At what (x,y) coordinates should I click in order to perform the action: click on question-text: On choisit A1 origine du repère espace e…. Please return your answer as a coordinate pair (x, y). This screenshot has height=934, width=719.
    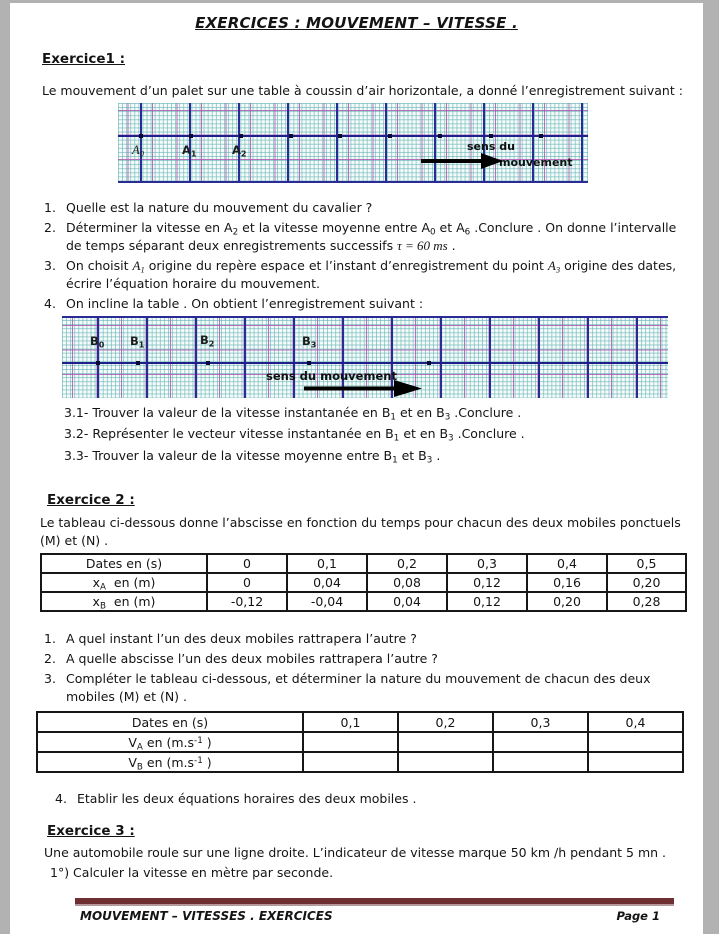
    Looking at the image, I should click on (371, 274).